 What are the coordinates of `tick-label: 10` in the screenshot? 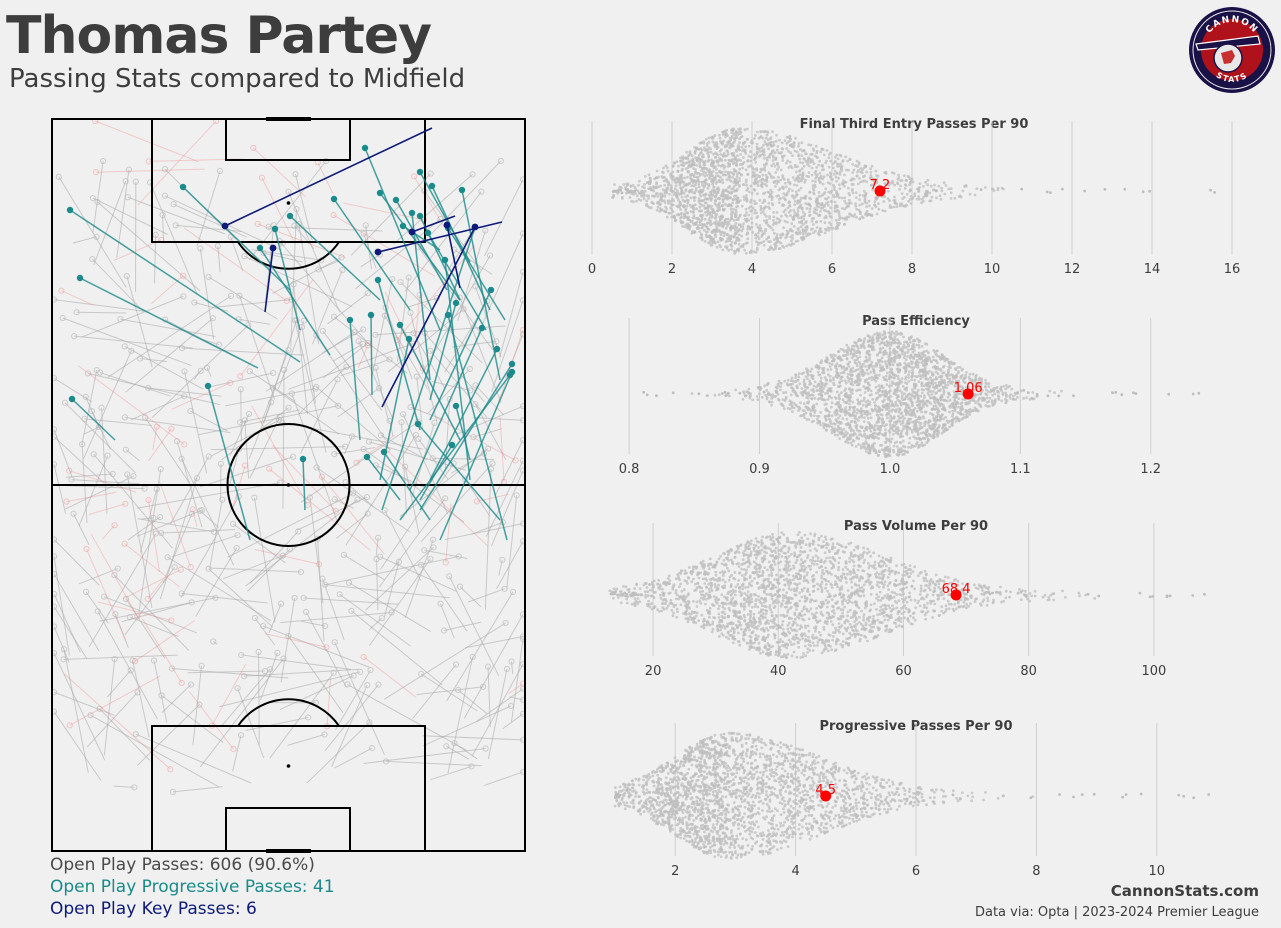 It's located at (992, 269).